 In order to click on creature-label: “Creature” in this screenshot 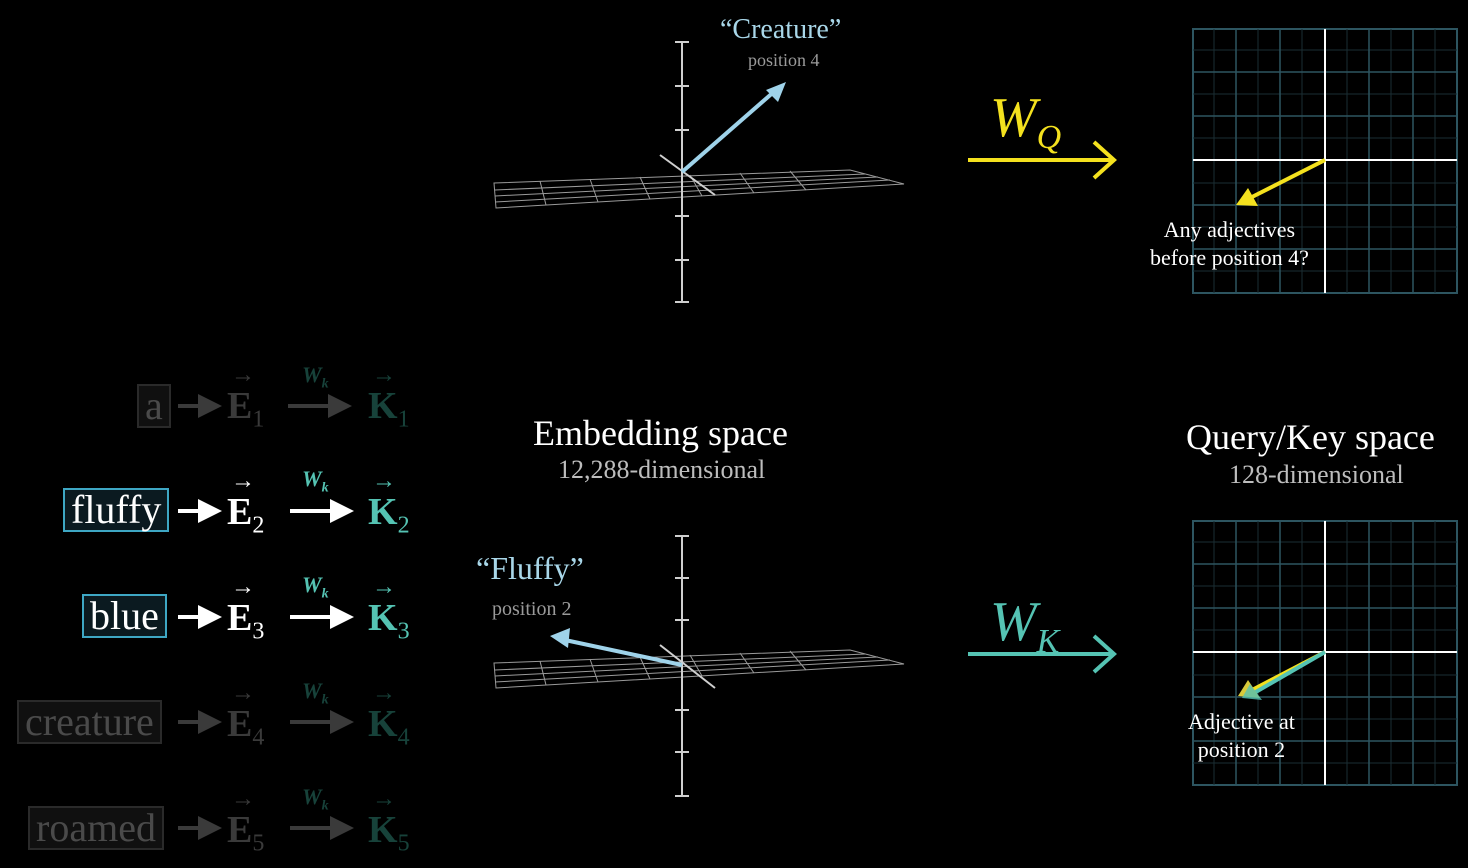, I will do `click(781, 29)`.